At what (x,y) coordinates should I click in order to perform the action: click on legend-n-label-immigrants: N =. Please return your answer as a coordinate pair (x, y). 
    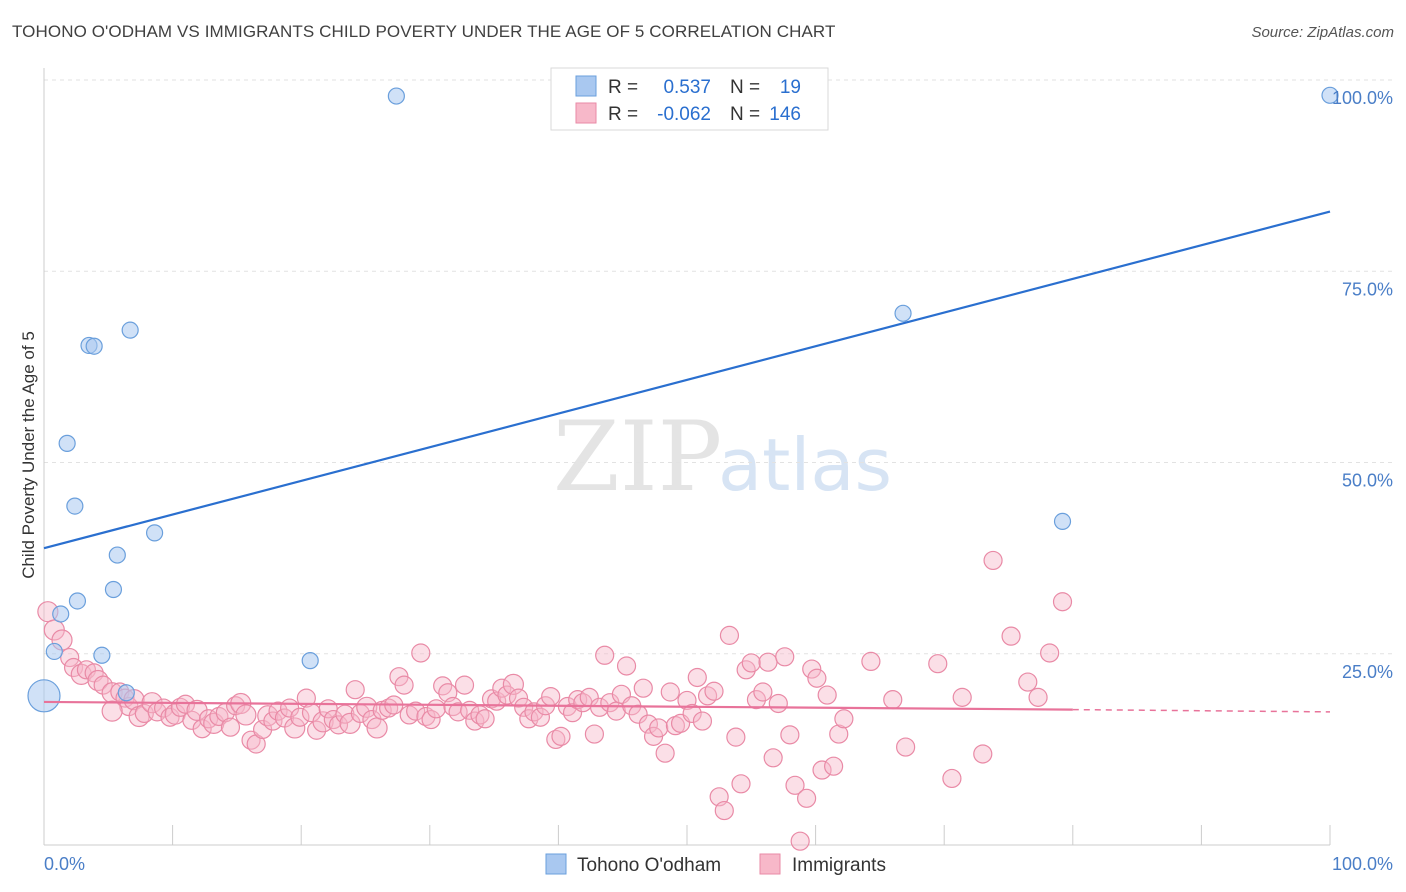
    Looking at the image, I should click on (745, 114).